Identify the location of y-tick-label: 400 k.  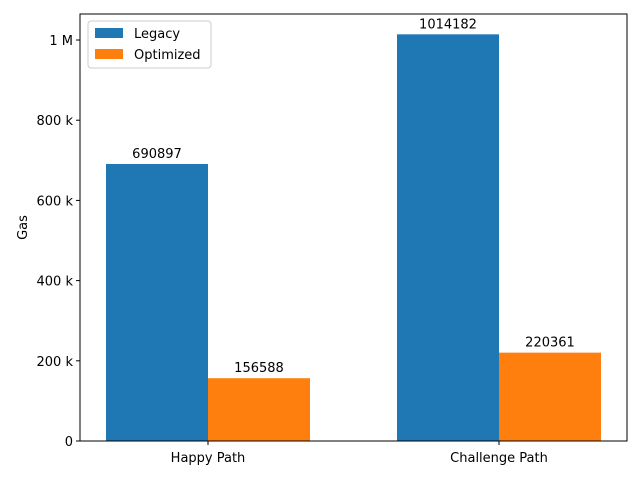
(55, 282).